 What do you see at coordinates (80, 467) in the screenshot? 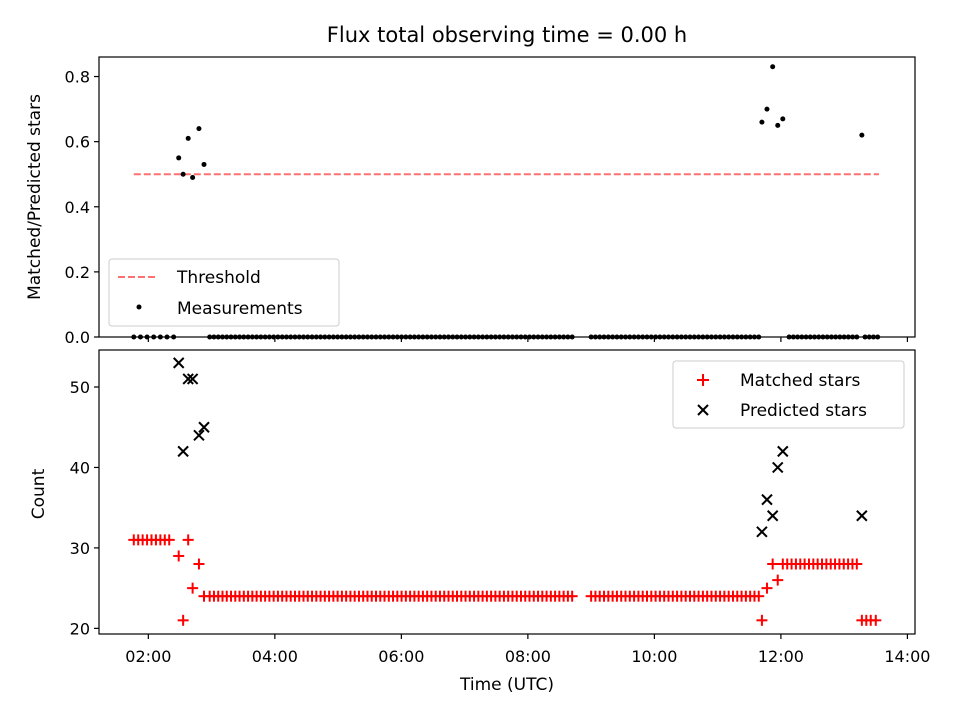
I see `count-y-tick-label: 40` at bounding box center [80, 467].